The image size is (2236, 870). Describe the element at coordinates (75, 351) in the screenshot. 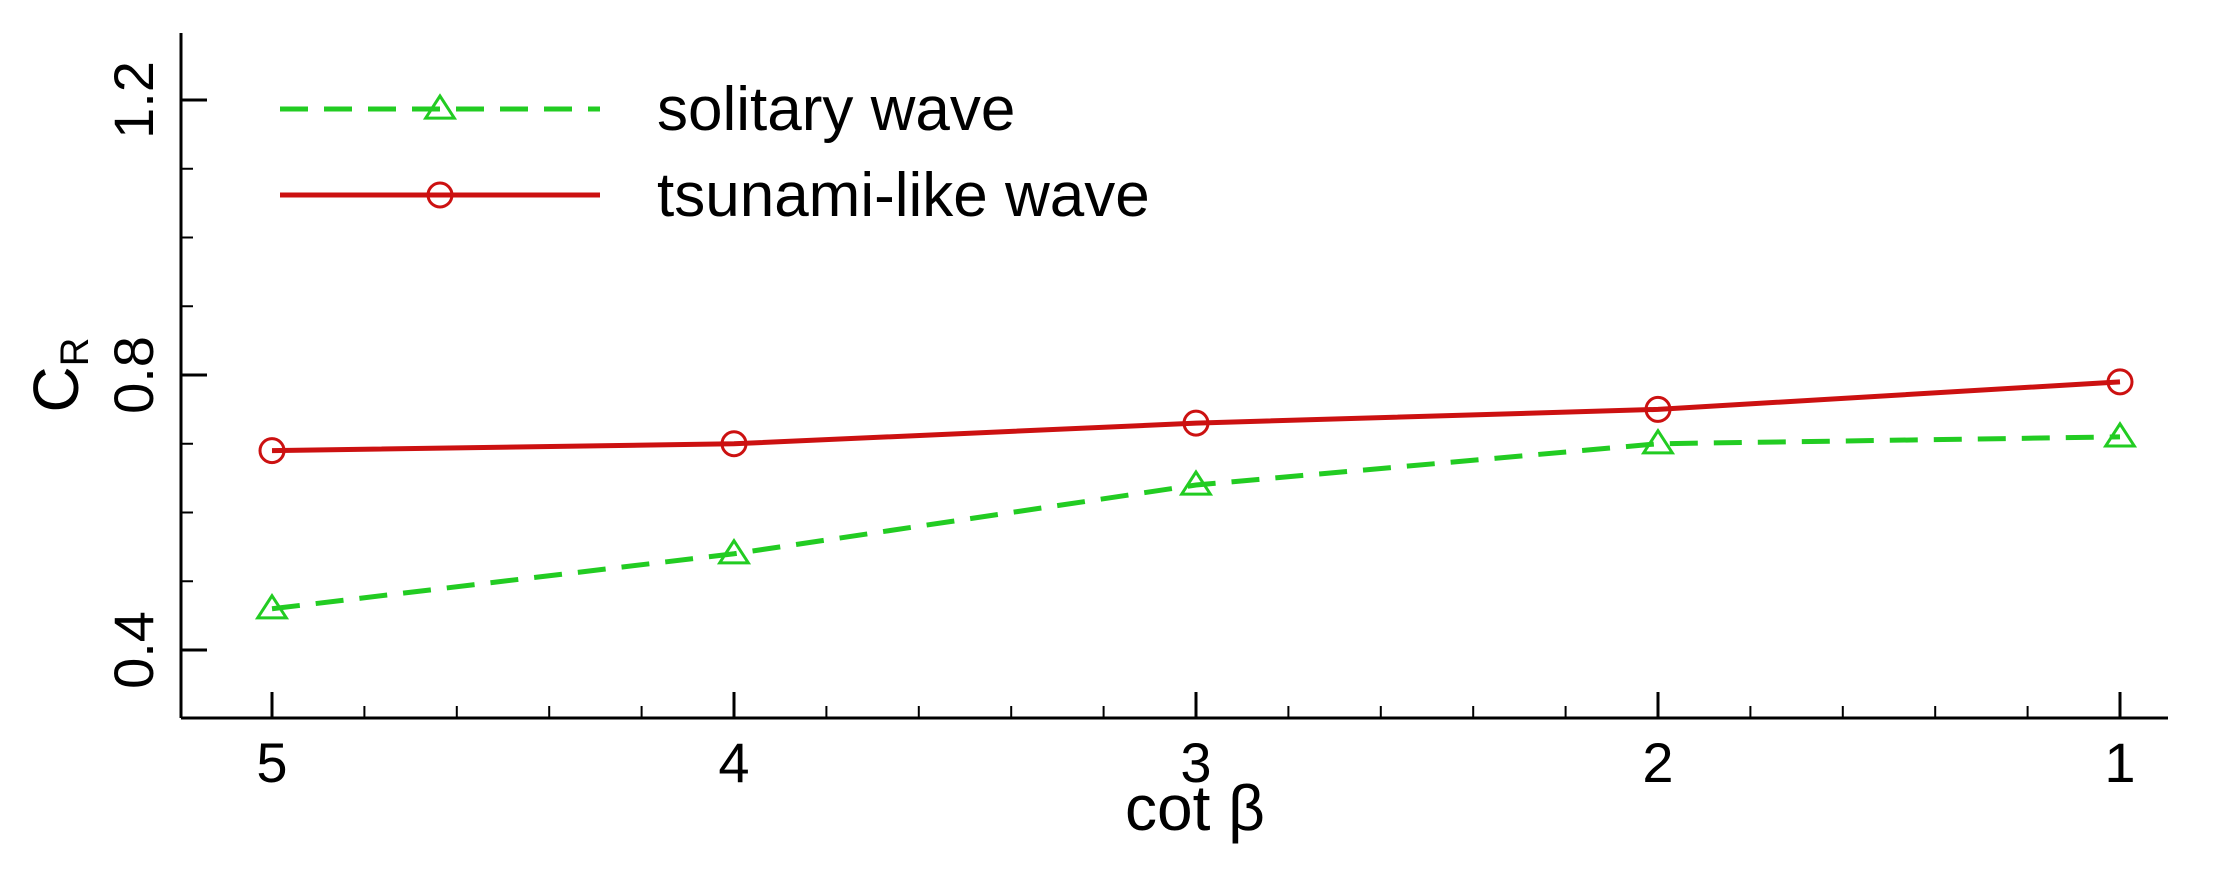

I see `y-axis-title-sub: R` at that location.